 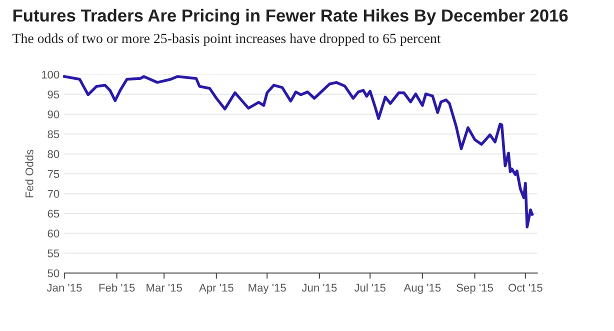 What do you see at coordinates (164, 288) in the screenshot?
I see `x-tick-label: Mar '15` at bounding box center [164, 288].